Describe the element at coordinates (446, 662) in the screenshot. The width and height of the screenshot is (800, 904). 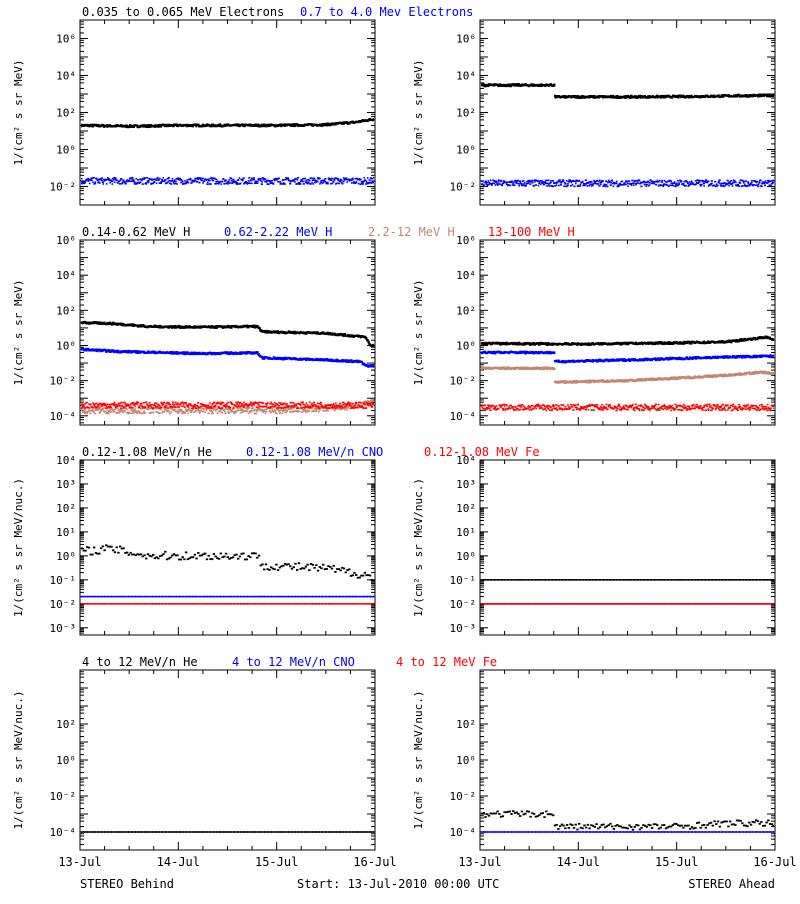
I see `legend-entry: 4 to 12 MeV Fe` at that location.